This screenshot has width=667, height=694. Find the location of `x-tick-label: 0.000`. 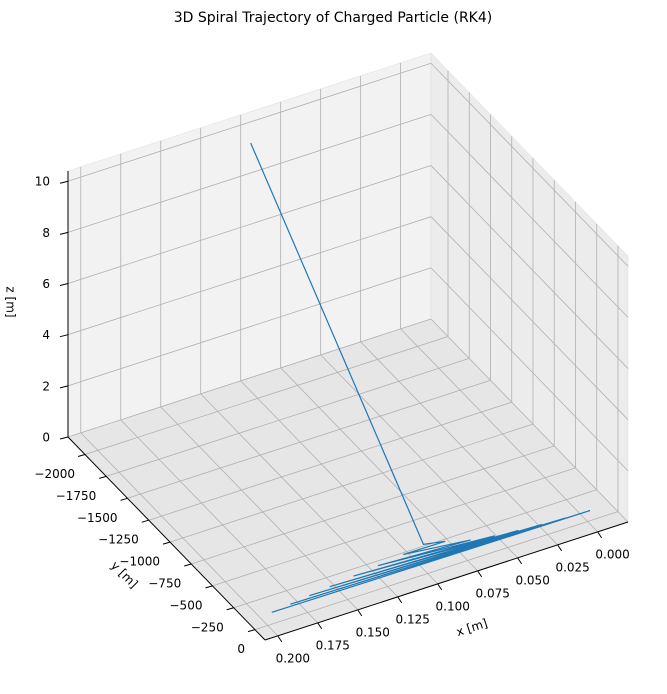

x-tick-label: 0.000 is located at coordinates (612, 554).